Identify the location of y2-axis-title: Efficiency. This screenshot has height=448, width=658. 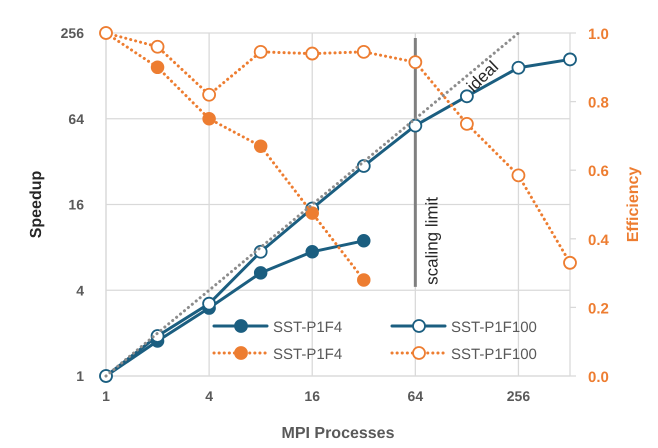
(633, 204).